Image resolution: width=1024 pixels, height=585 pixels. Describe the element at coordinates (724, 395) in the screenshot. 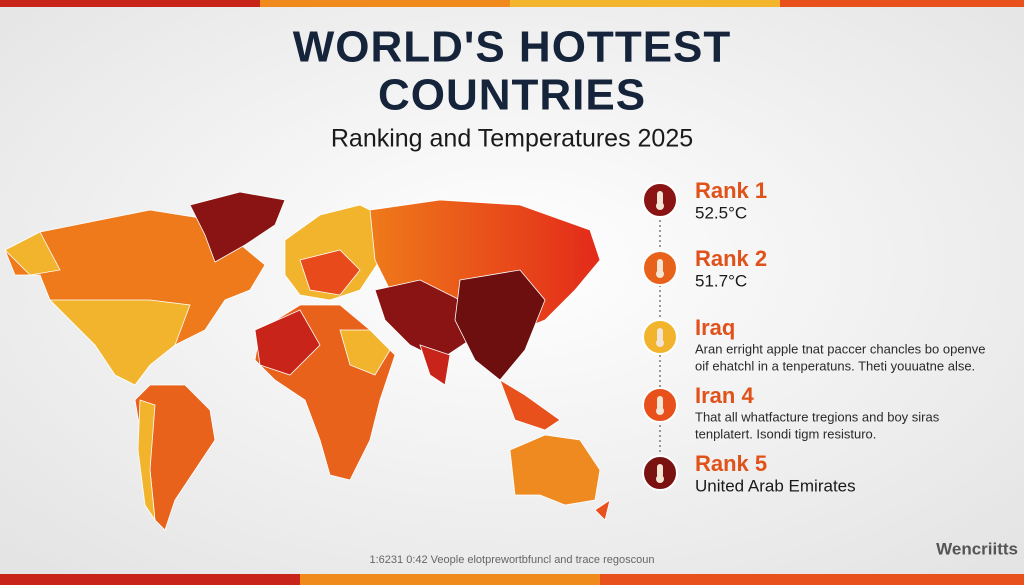

I see `rank-heading: Iran 4` at that location.